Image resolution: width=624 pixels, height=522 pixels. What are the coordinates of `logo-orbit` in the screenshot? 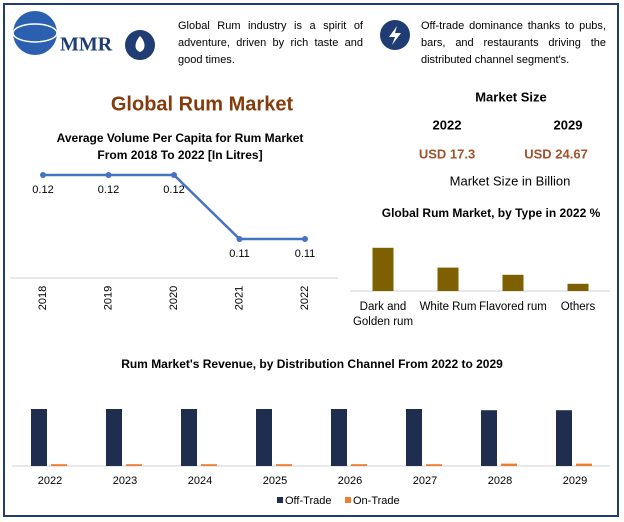 It's located at (35, 33).